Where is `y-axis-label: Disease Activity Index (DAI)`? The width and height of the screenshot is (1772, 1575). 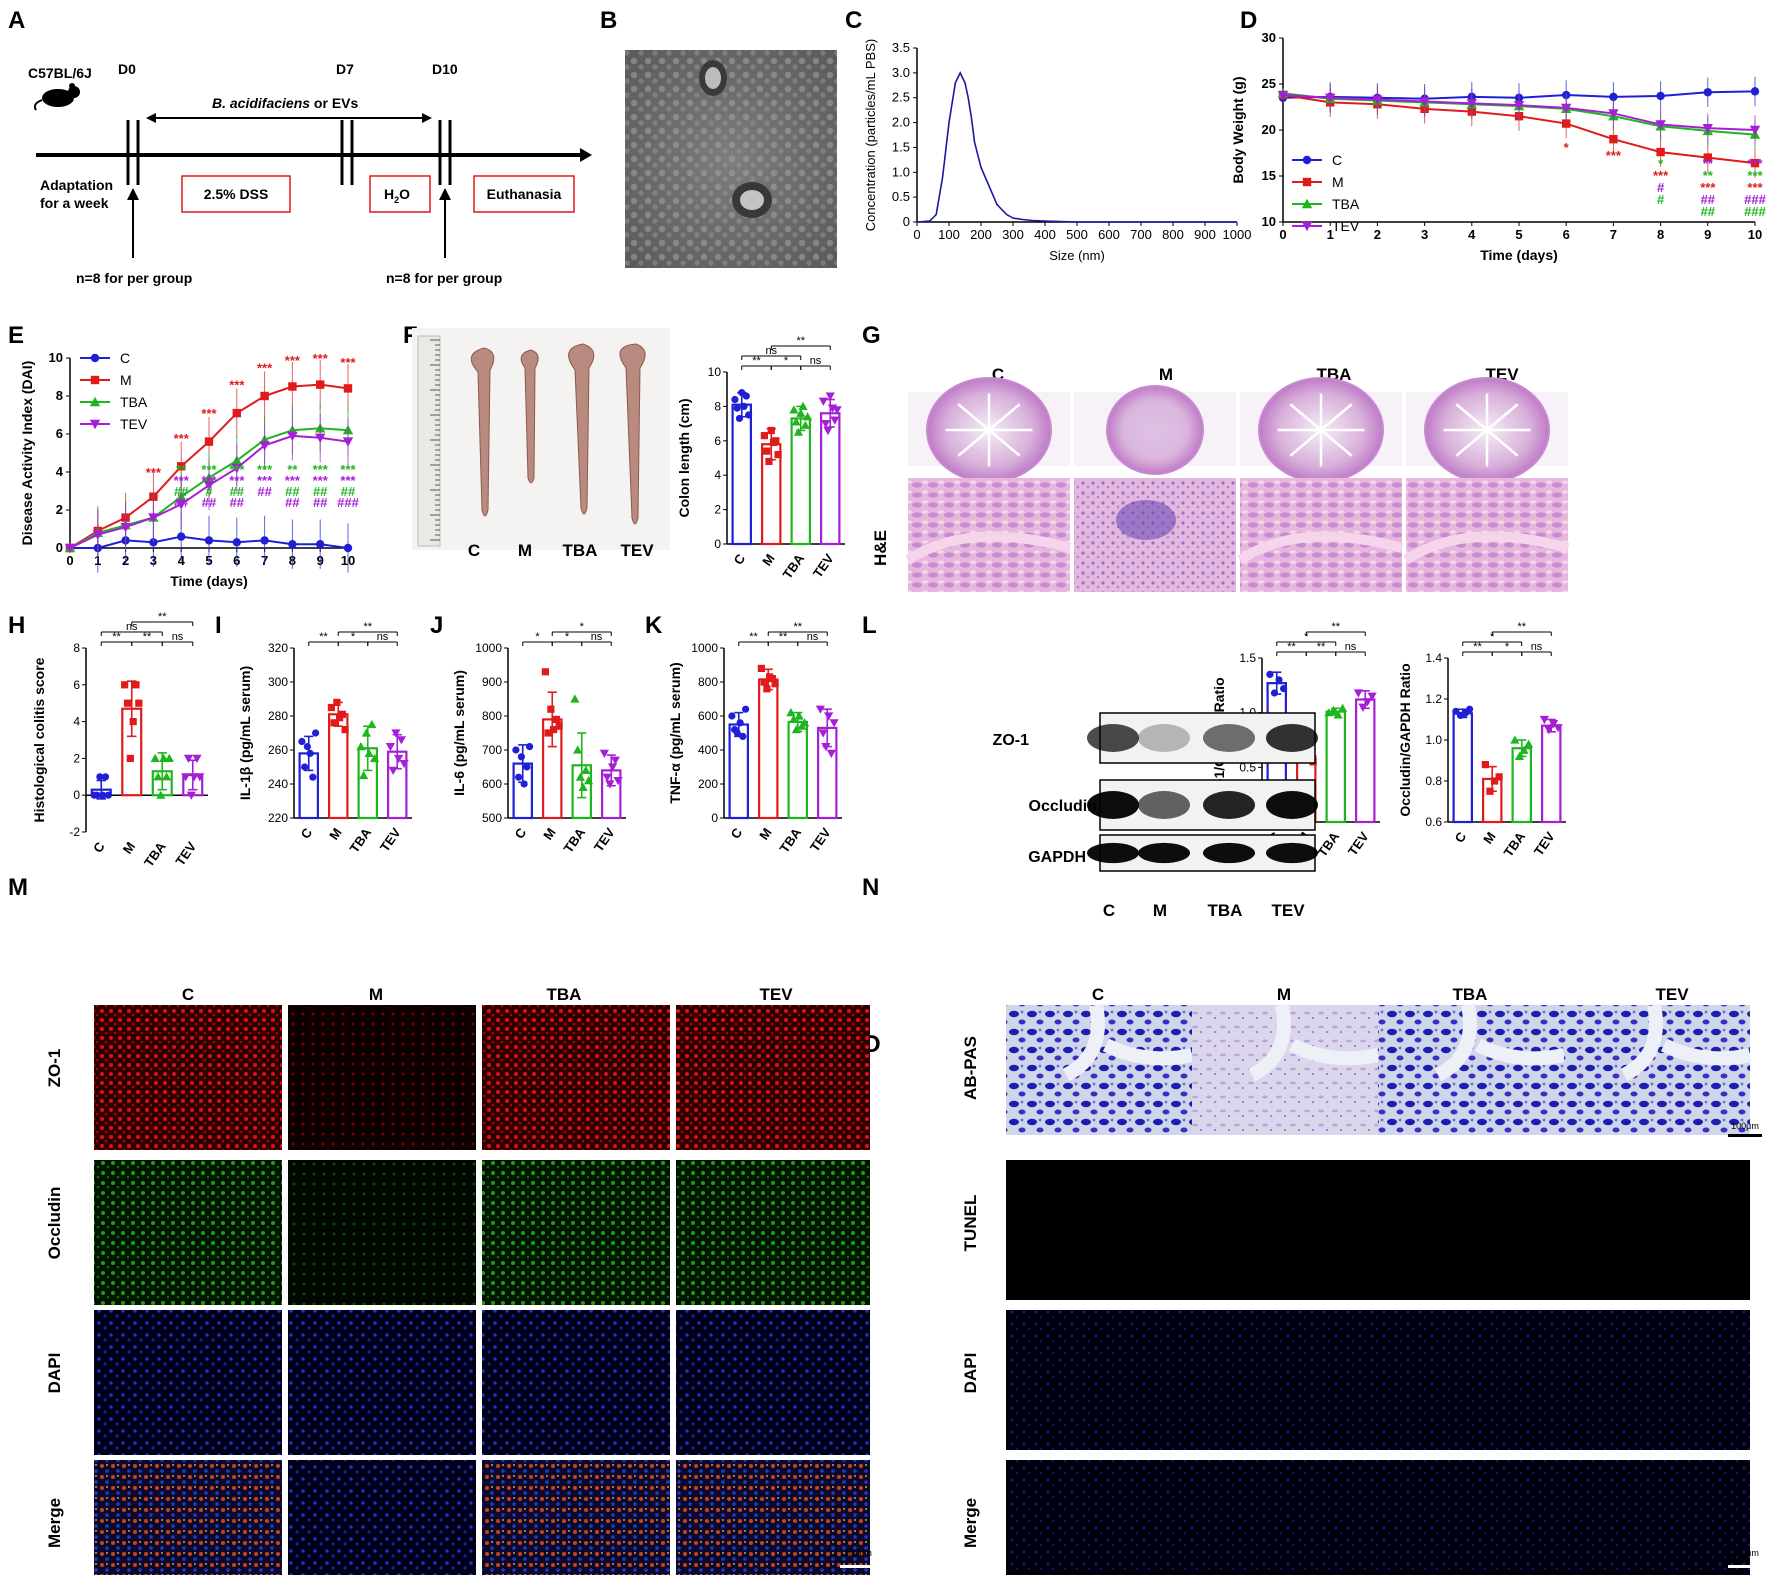 y-axis-label: Disease Activity Index (DAI) is located at coordinates (27, 453).